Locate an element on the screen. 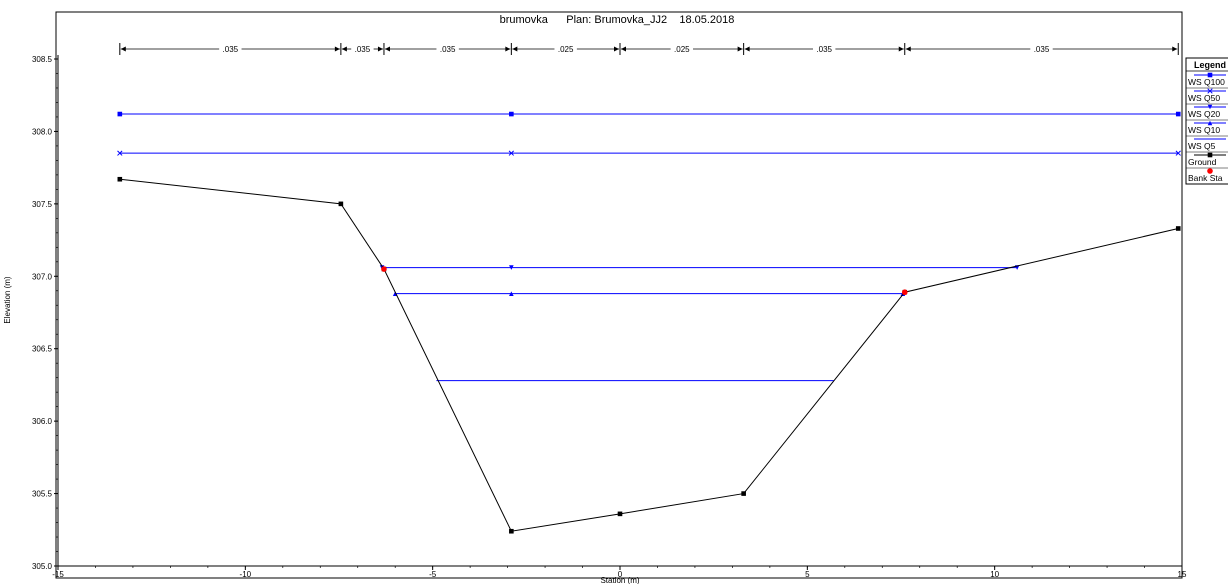 Image resolution: width=1228 pixels, height=584 pixels. legend-label: WS Q100 is located at coordinates (1206, 82).